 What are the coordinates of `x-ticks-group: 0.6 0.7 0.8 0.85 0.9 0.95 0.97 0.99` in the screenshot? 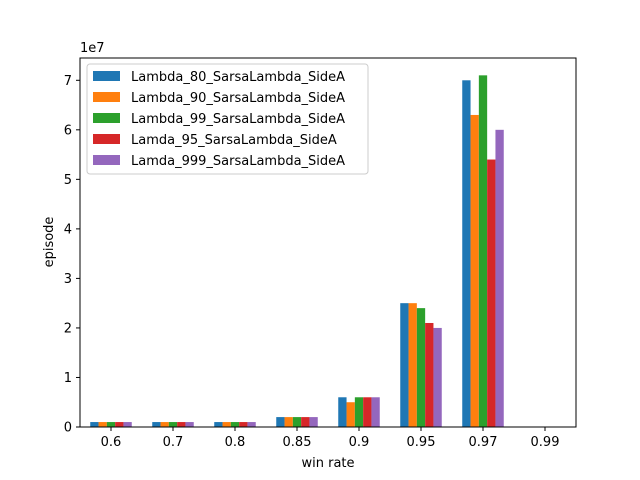 It's located at (330, 438).